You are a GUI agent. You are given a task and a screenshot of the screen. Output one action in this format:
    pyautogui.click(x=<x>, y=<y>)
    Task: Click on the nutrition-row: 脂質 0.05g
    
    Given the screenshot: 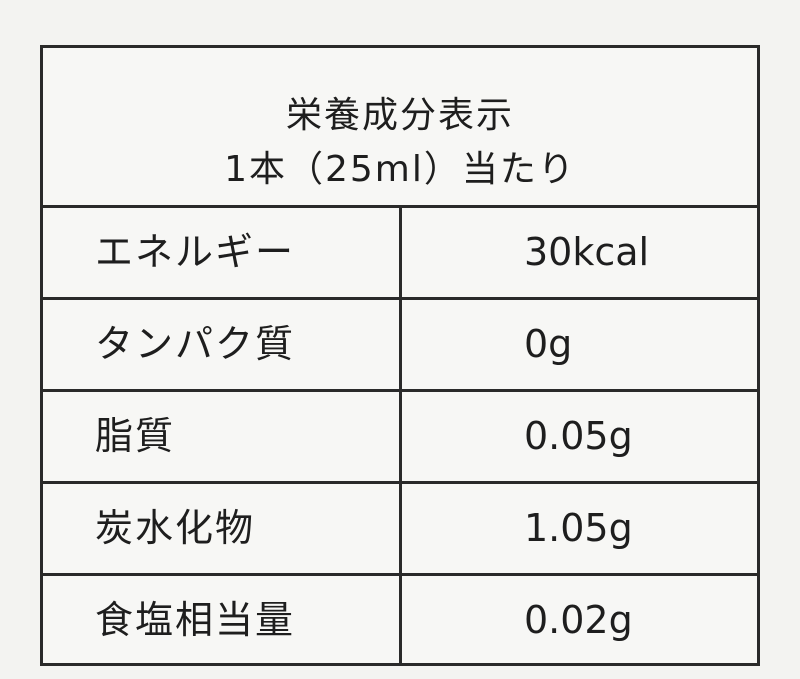 What is the action you would take?
    pyautogui.click(x=400, y=438)
    